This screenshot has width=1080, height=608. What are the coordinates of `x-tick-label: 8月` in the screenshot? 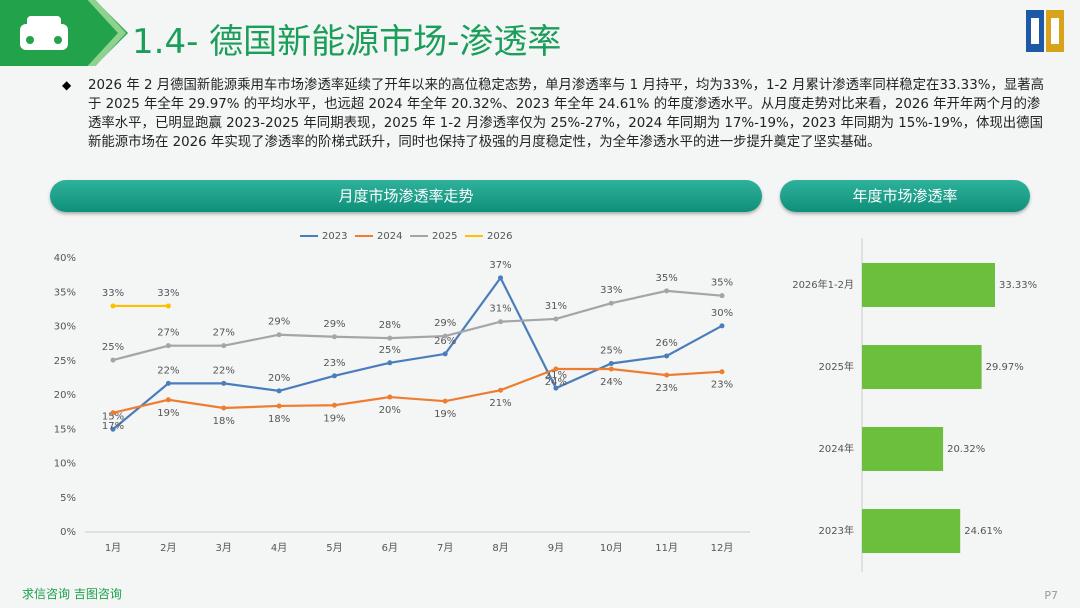 It's located at (500, 548).